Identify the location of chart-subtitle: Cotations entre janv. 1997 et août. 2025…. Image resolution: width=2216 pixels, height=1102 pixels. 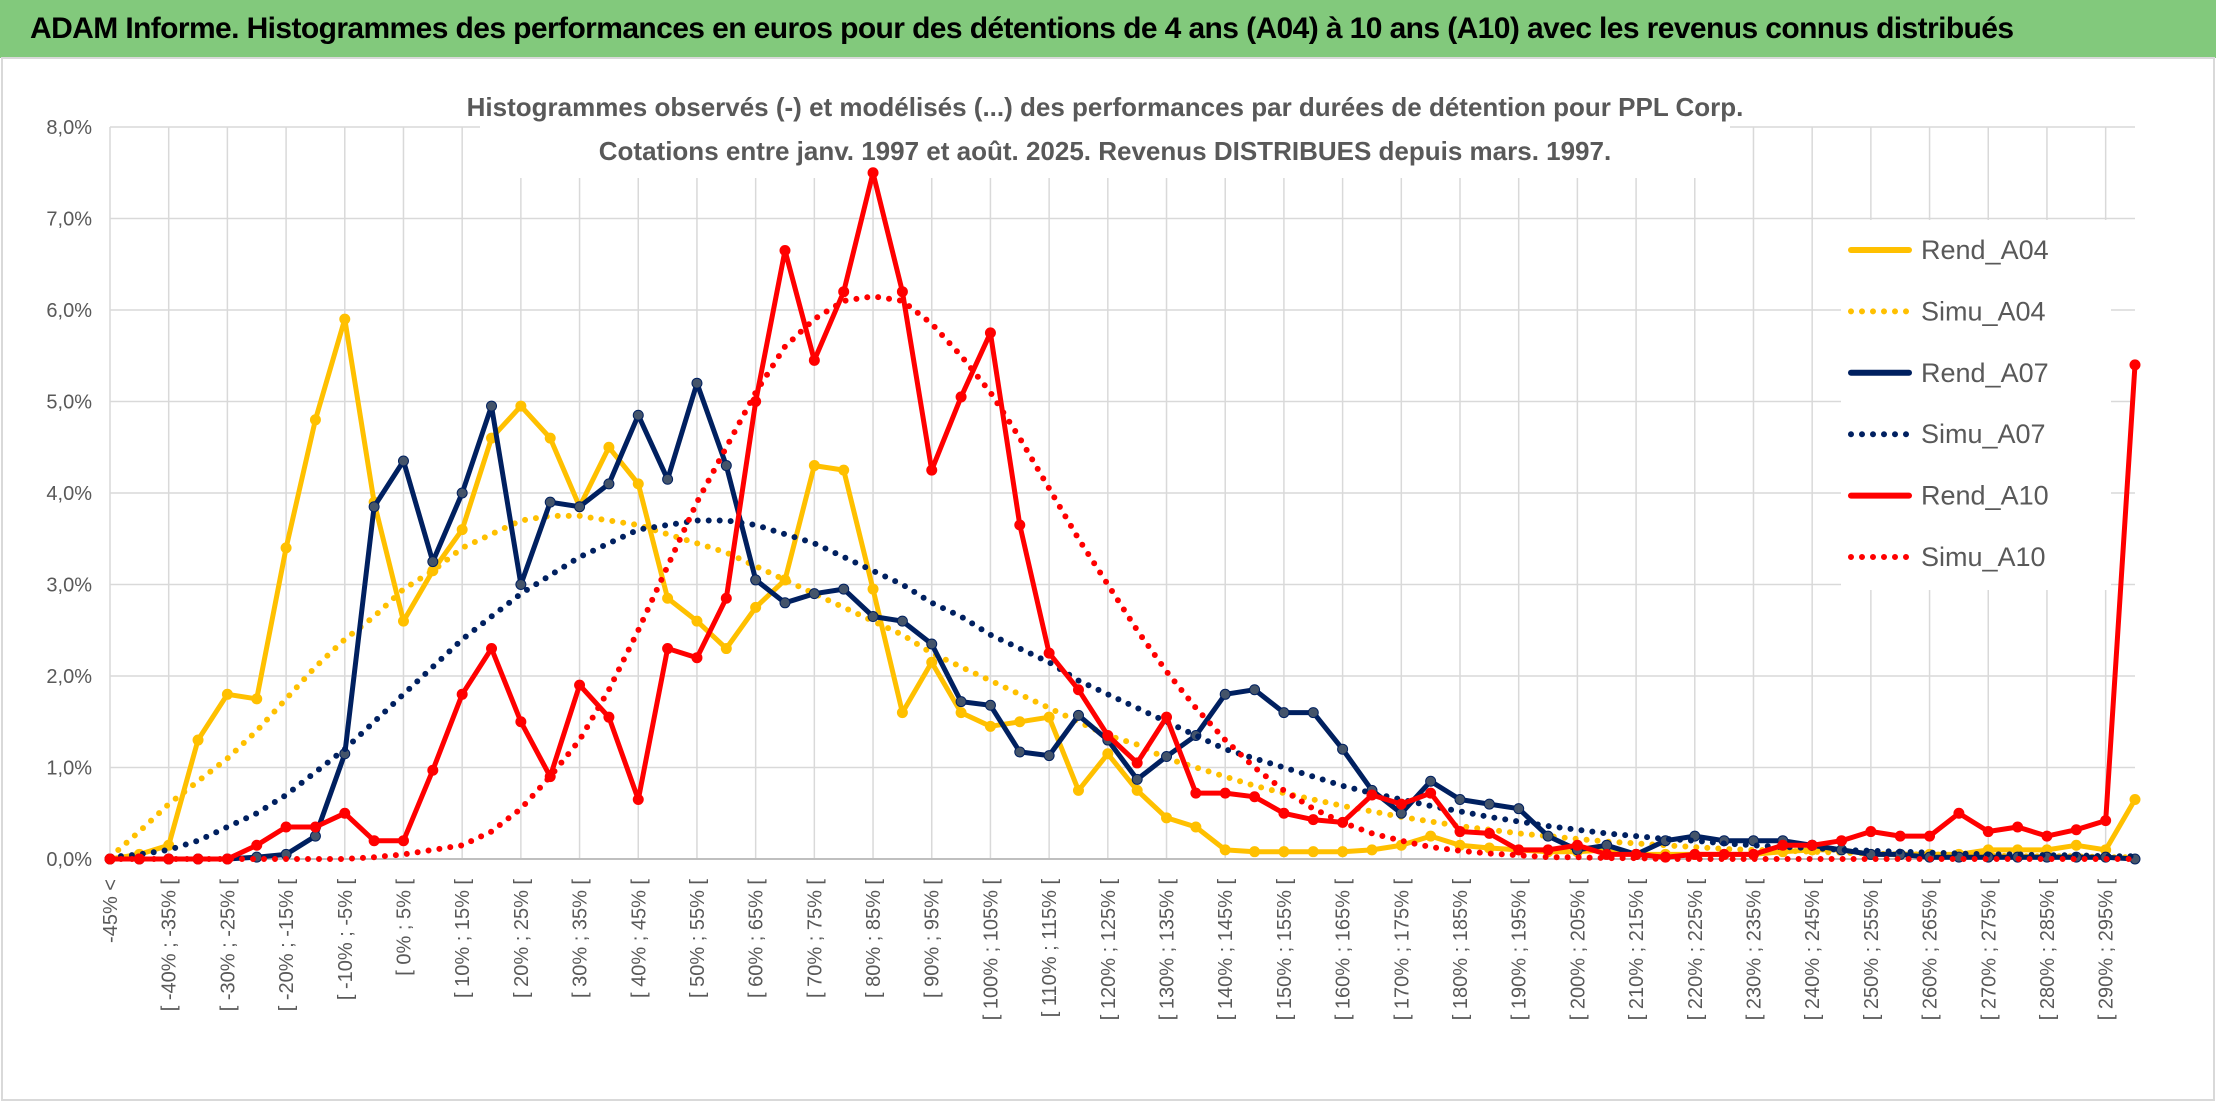
(1105, 151).